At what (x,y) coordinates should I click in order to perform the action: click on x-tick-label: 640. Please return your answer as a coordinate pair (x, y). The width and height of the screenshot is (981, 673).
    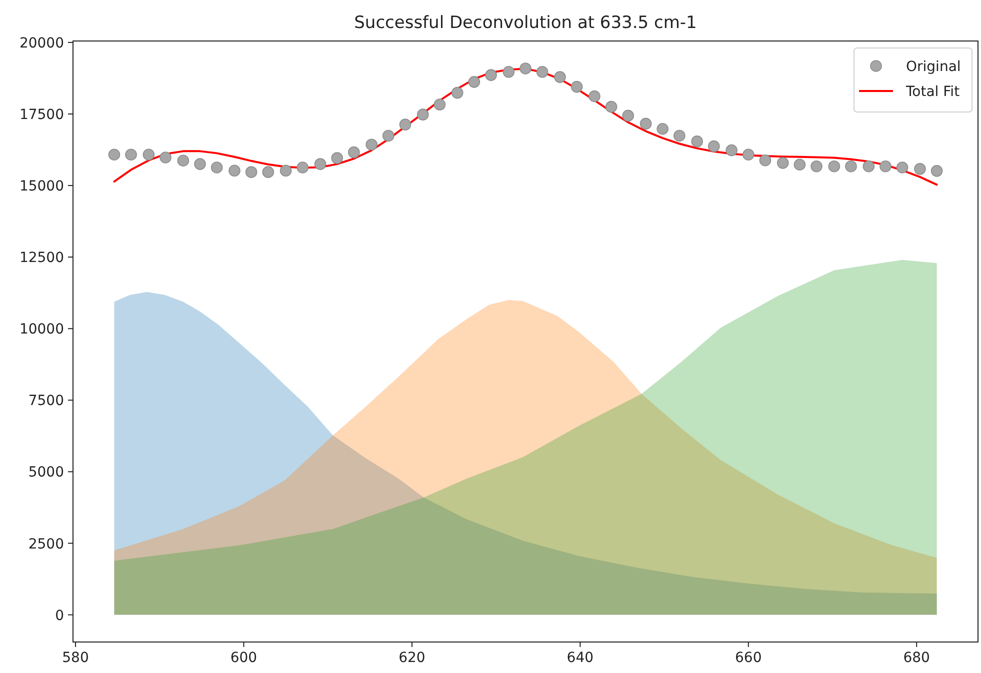
    Looking at the image, I should click on (580, 658).